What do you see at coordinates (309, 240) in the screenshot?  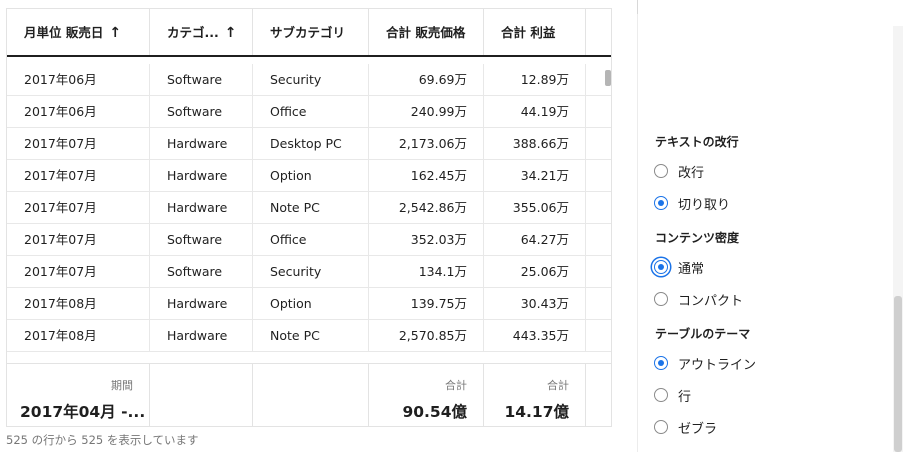 I see `table-row: 2017年07月 Software Office 352.03万 64.27万` at bounding box center [309, 240].